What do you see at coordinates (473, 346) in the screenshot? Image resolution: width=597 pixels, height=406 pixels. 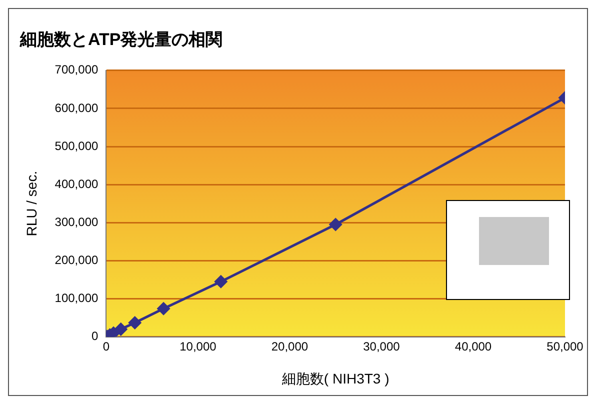 I see `x-tick-label: 40,000` at bounding box center [473, 346].